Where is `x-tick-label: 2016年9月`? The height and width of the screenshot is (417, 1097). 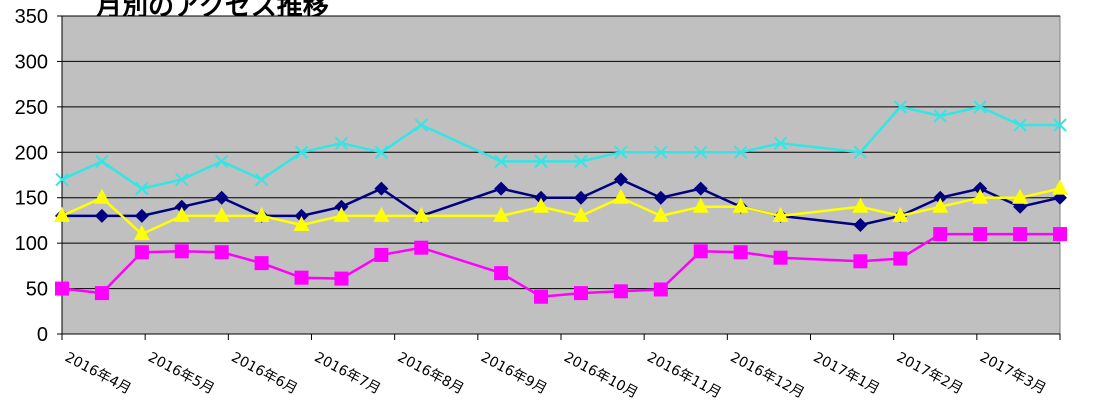
x-tick-label: 2016年9月 is located at coordinates (514, 373).